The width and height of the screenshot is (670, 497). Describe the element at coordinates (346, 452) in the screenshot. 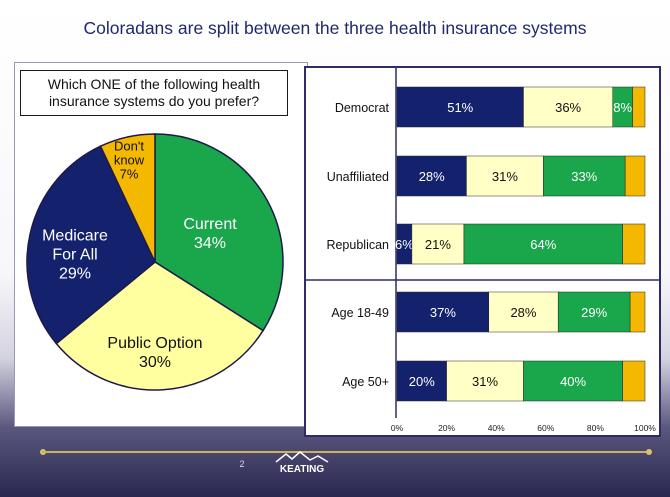

I see `footer-line` at that location.